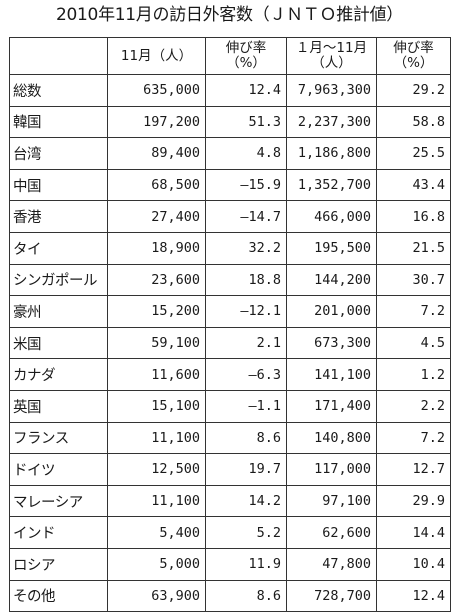 The width and height of the screenshot is (459, 612). I want to click on table-row: ドイツ 12,500 19.7 117,000 12.7, so click(230, 469).